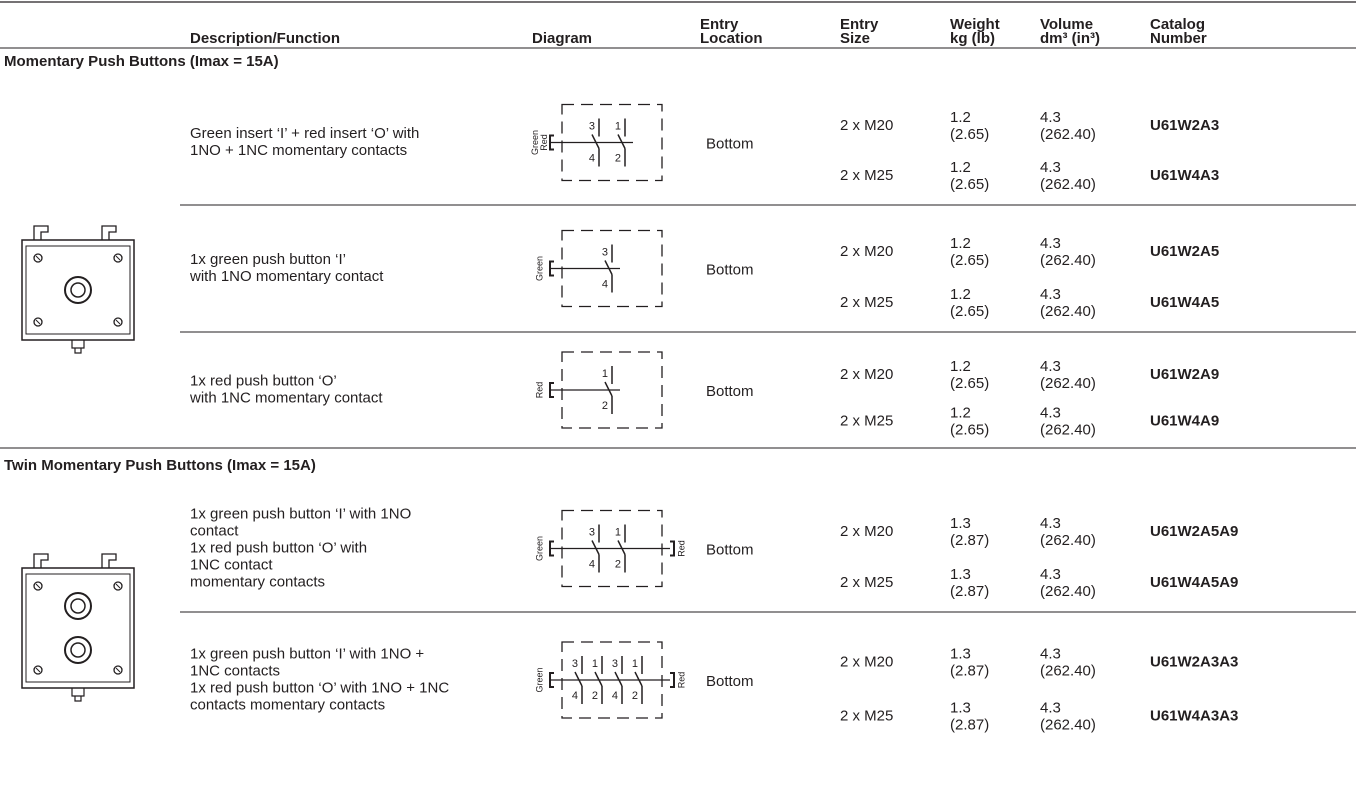  I want to click on wiring-diagram: Green 3 4 1 2 3 4 1 2 Red, so click(610, 680).